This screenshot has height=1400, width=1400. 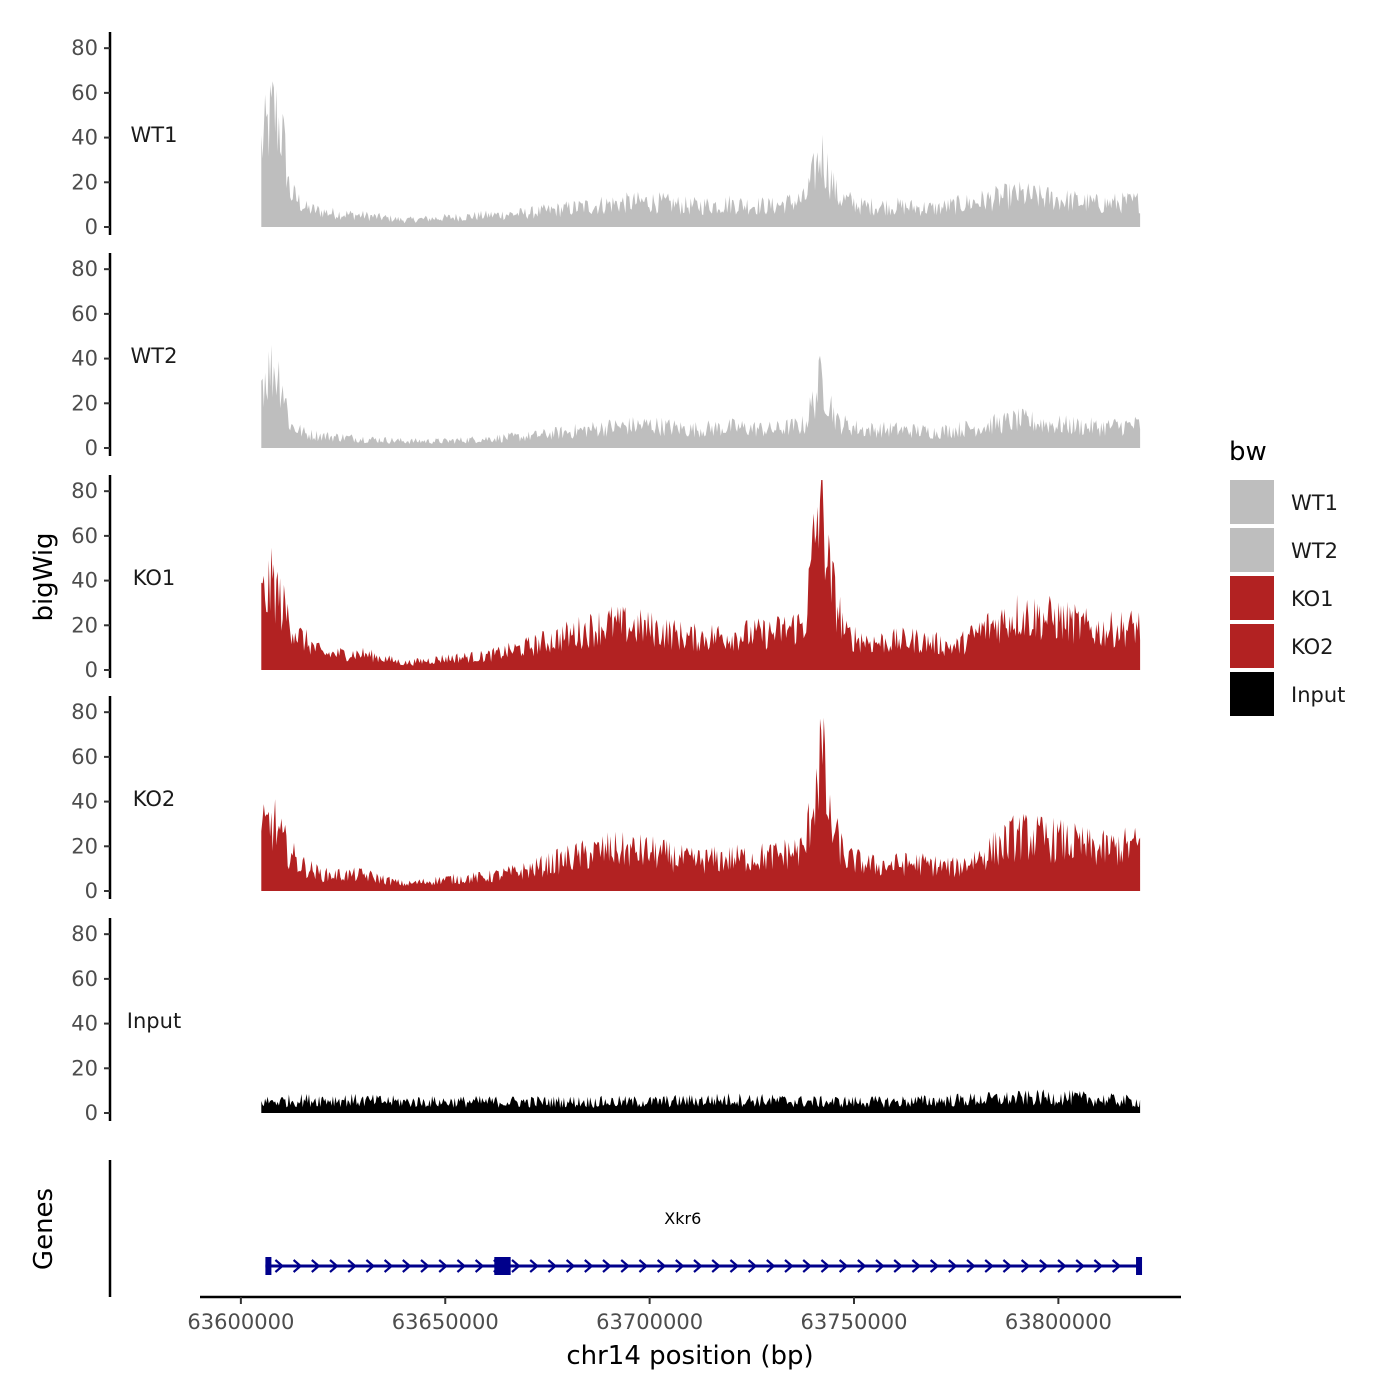 I want to click on legend-swatch-ko1, so click(x=1252, y=598).